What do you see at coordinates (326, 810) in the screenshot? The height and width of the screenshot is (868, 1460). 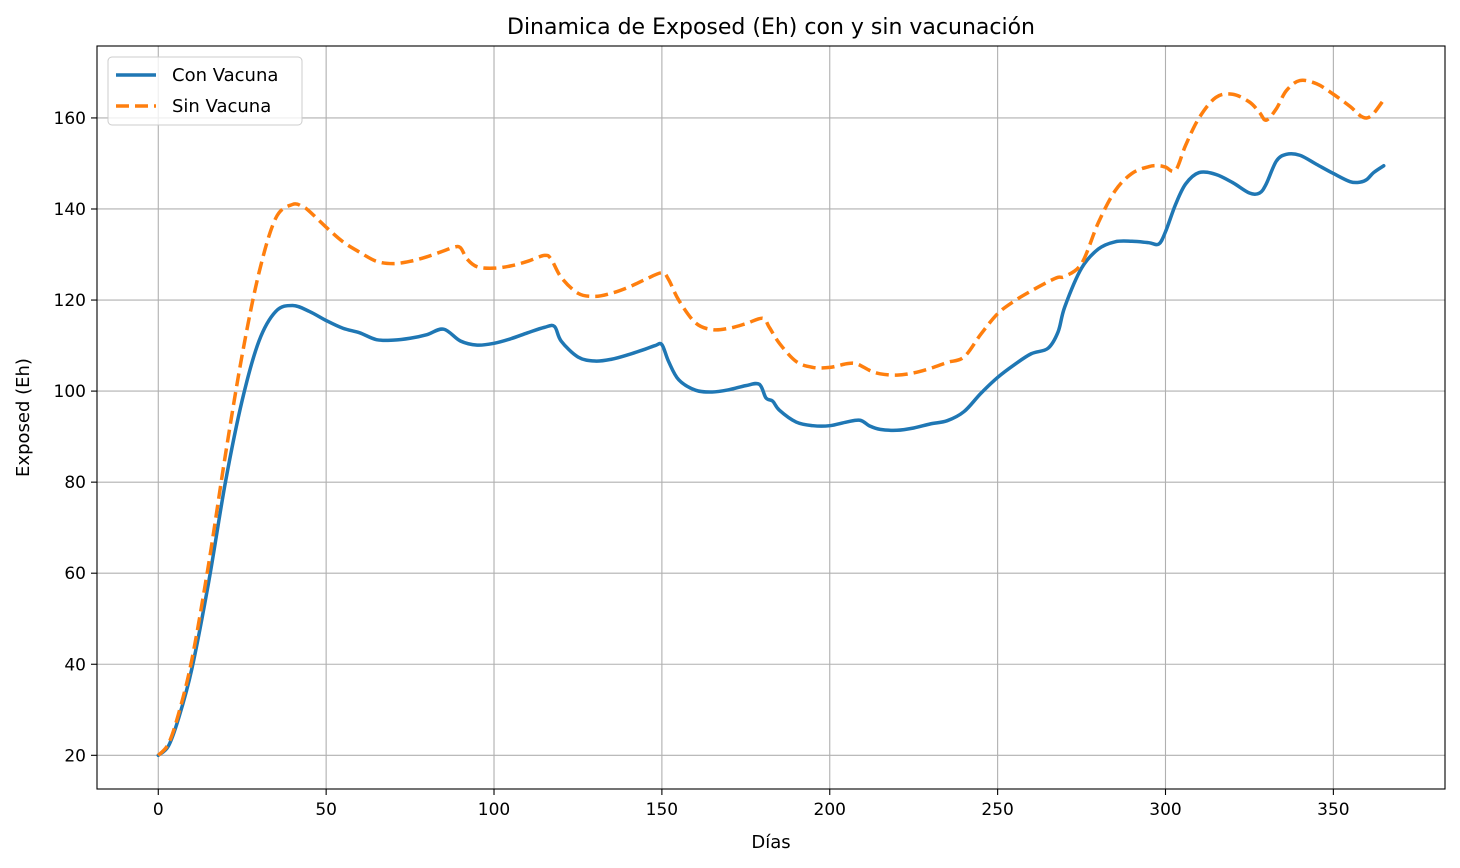 I see `x-tick-label: 50` at bounding box center [326, 810].